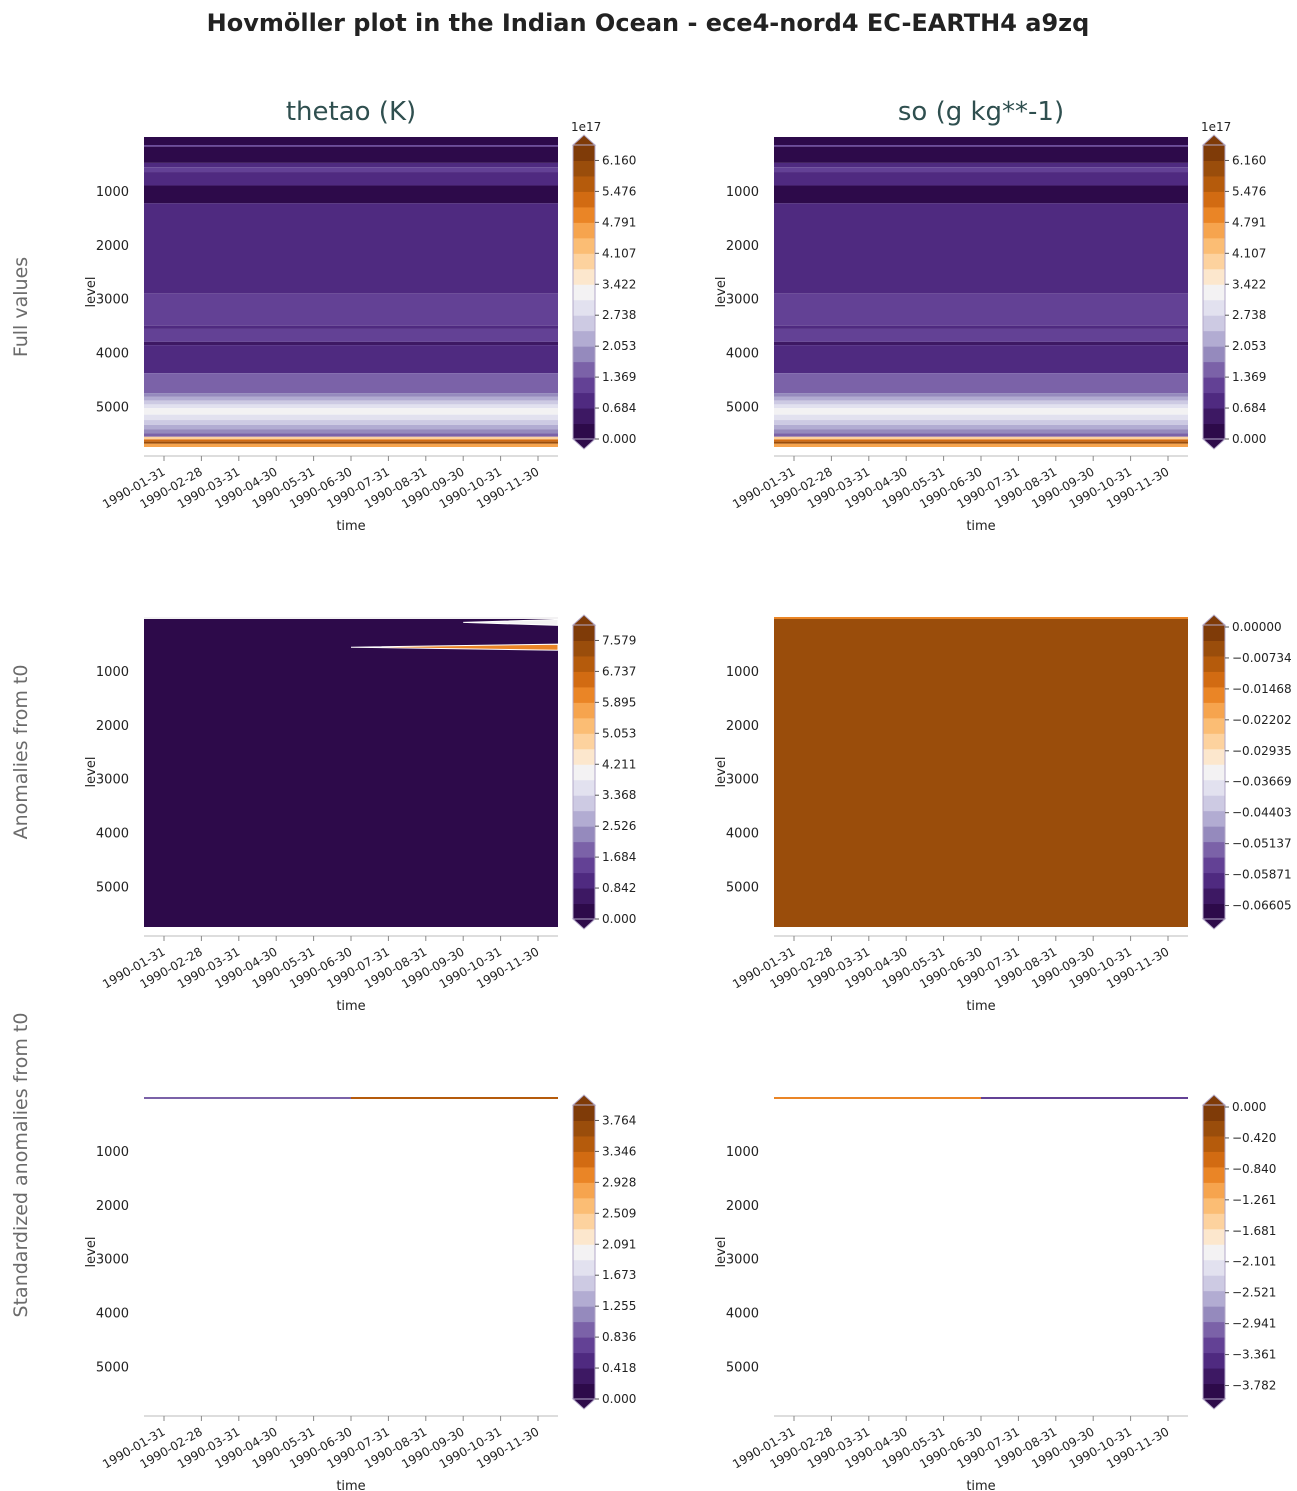 This screenshot has width=1297, height=1491. I want to click on colorbar-tick-label: 0.418, so click(619, 1368).